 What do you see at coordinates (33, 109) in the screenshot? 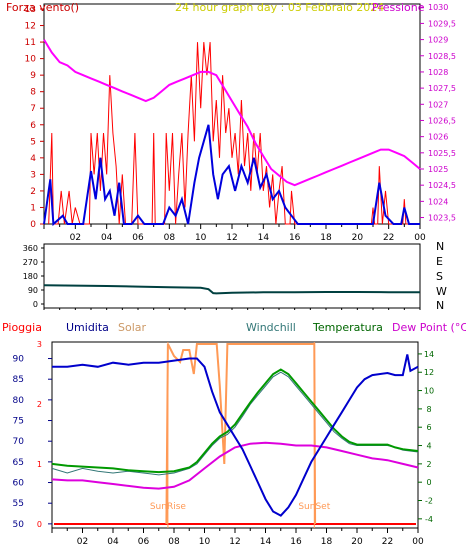
I see `wind-y-tick-label: 7` at bounding box center [33, 109].